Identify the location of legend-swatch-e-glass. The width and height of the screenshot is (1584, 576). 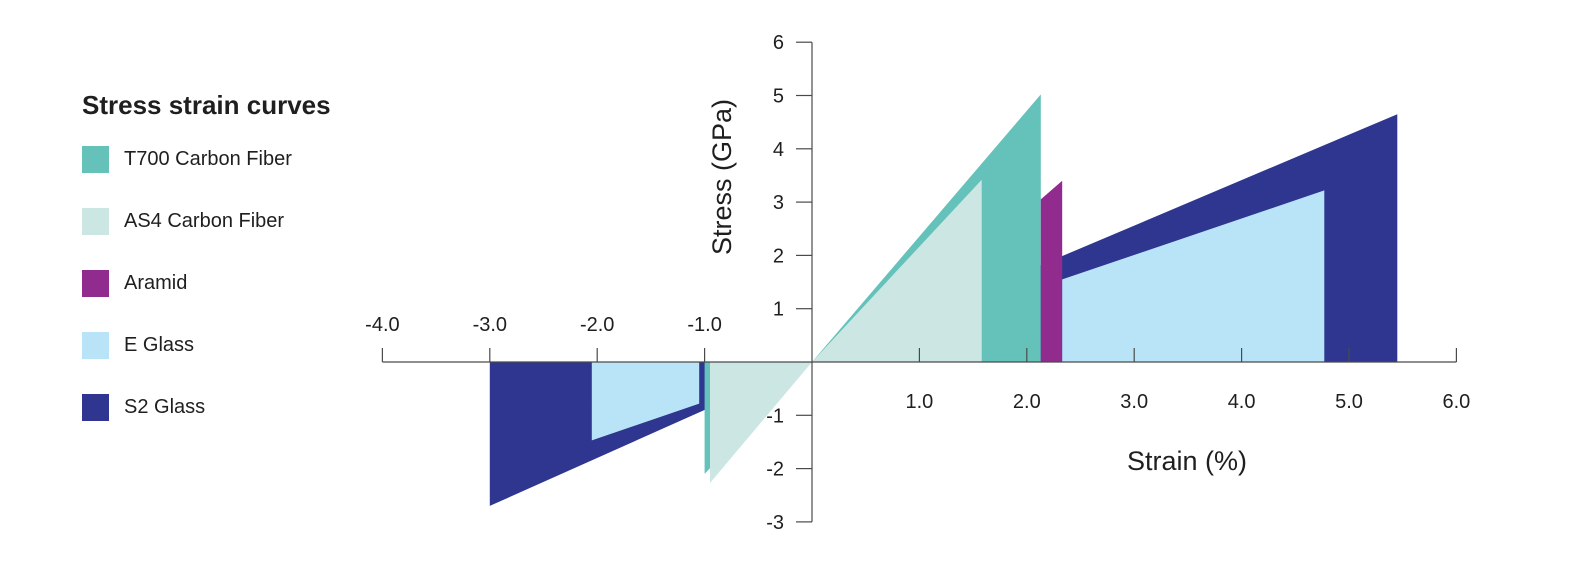
(95, 345).